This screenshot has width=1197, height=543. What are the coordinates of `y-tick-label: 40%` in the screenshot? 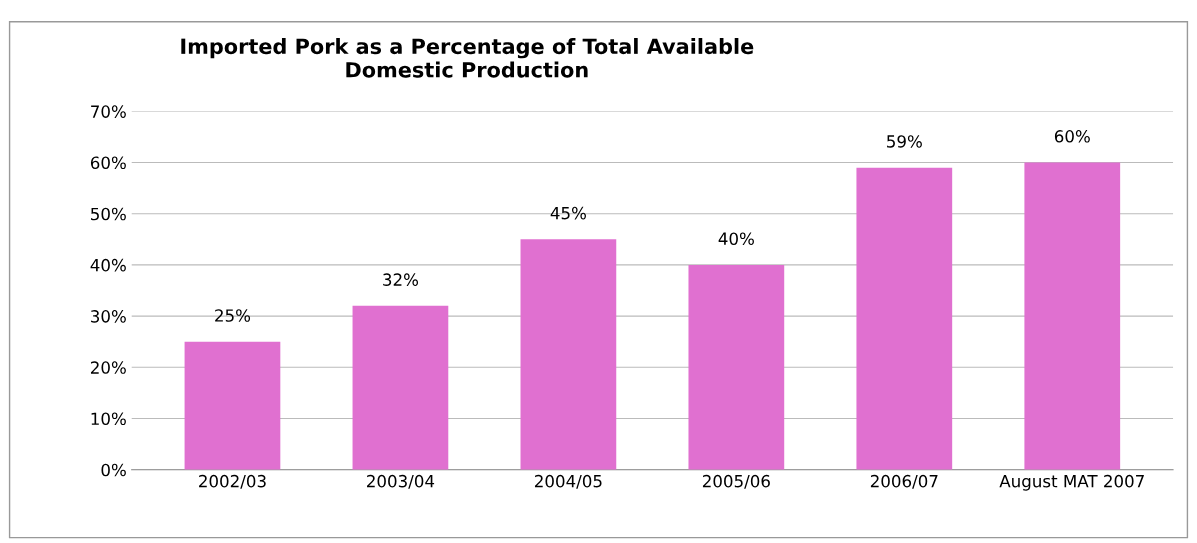 It's located at (108, 265).